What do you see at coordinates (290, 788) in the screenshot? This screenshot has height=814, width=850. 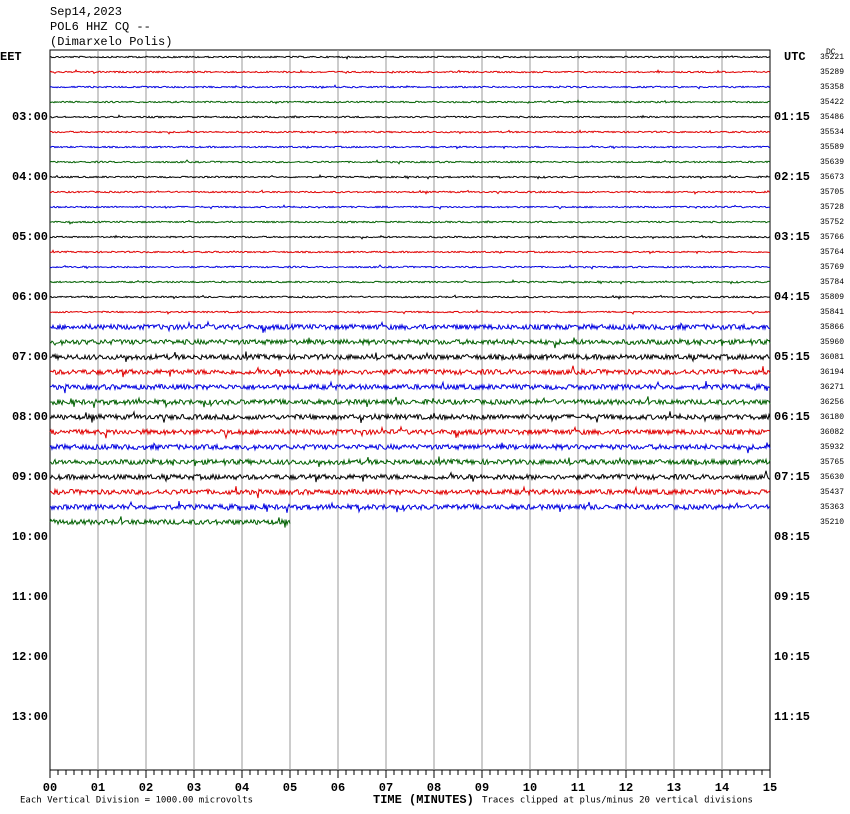 I see `x-tick-label: 05` at bounding box center [290, 788].